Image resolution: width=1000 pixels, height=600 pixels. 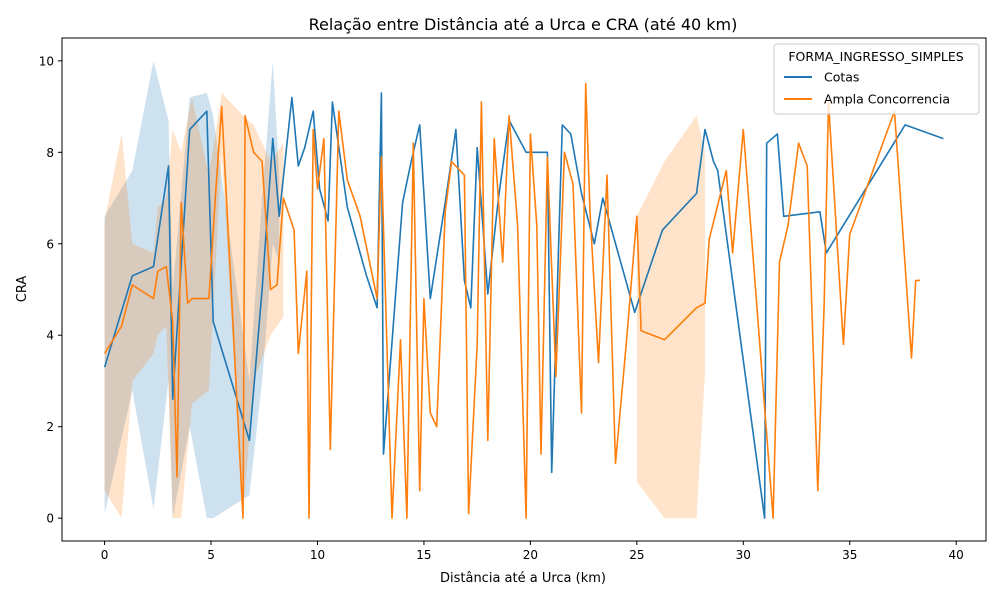 What do you see at coordinates (211, 555) in the screenshot?
I see `x-tick-label: 5` at bounding box center [211, 555].